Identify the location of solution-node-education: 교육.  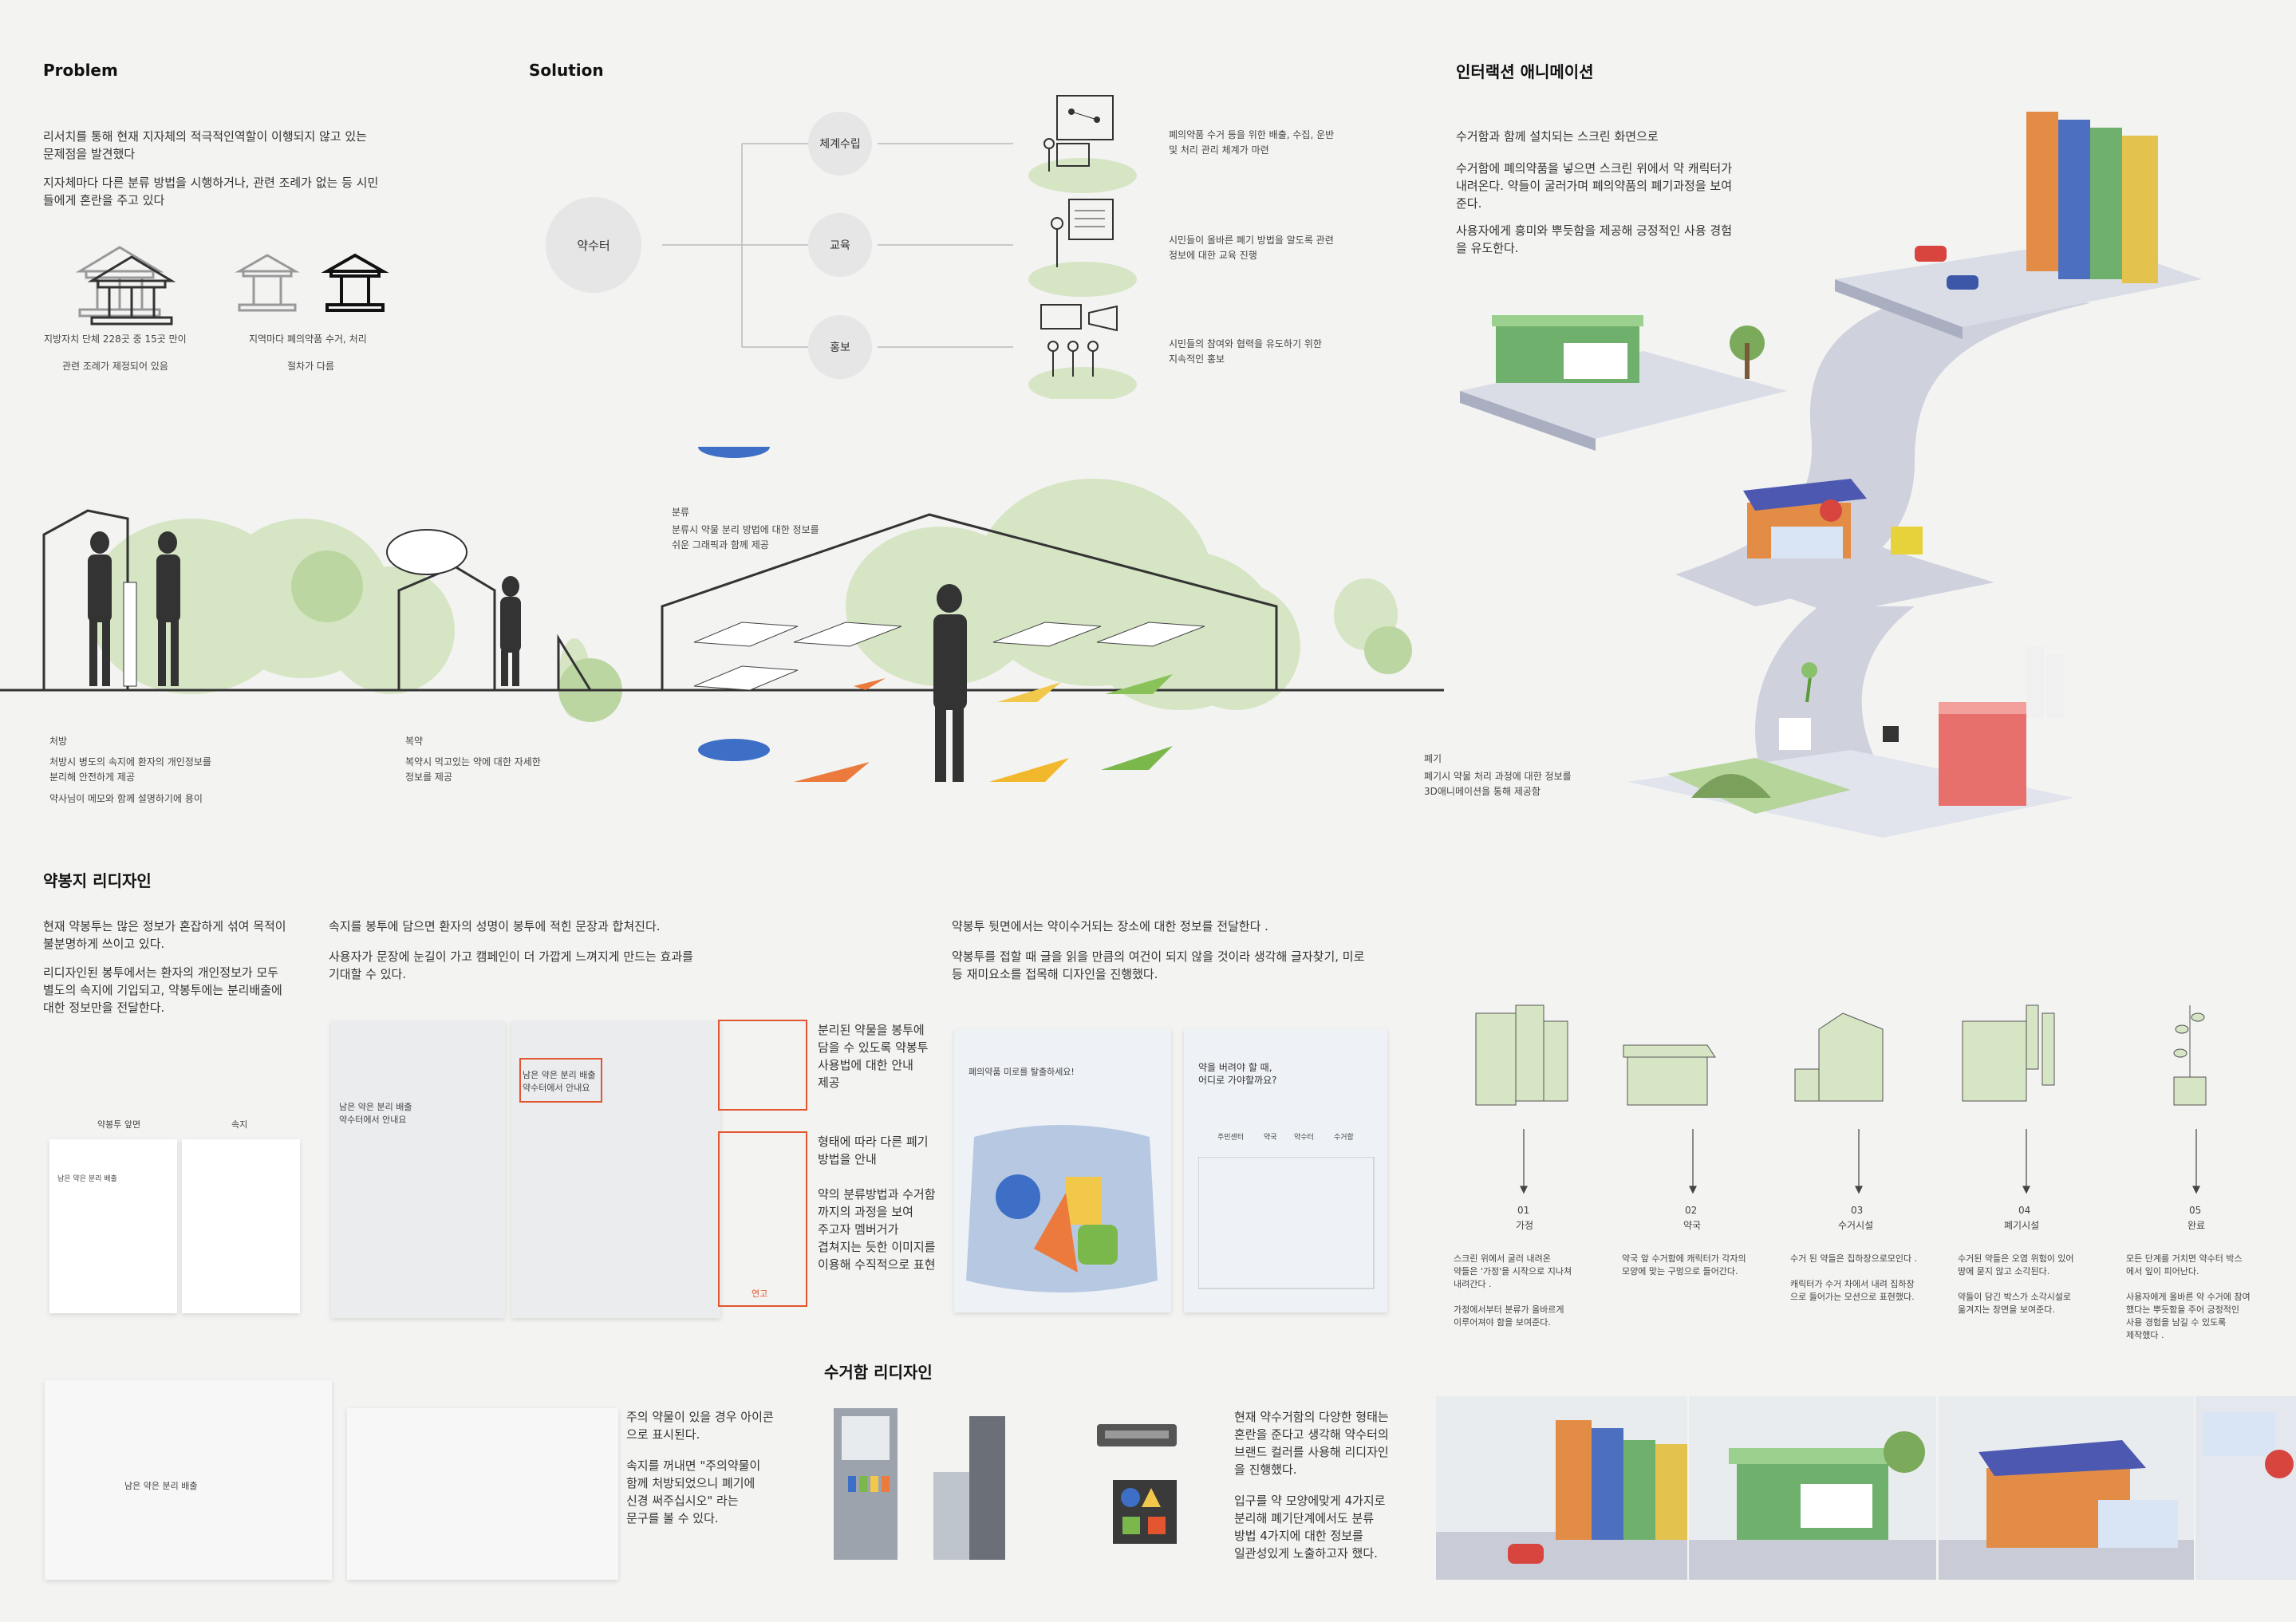
(840, 245).